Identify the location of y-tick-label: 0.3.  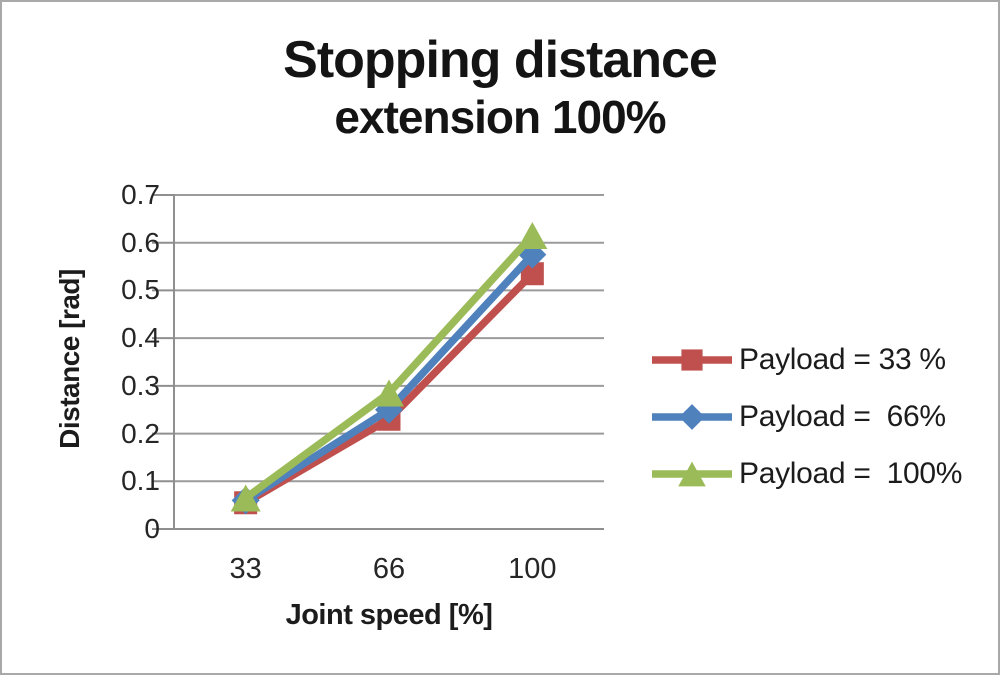
(140, 385).